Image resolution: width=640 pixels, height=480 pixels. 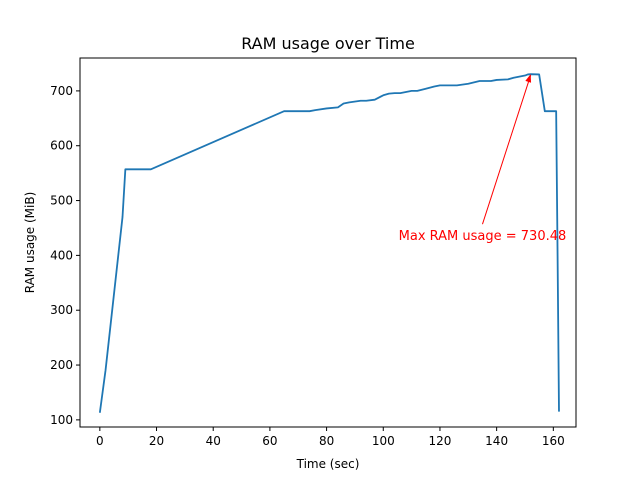 I want to click on chart-title: RAM usage over Time, so click(x=328, y=43).